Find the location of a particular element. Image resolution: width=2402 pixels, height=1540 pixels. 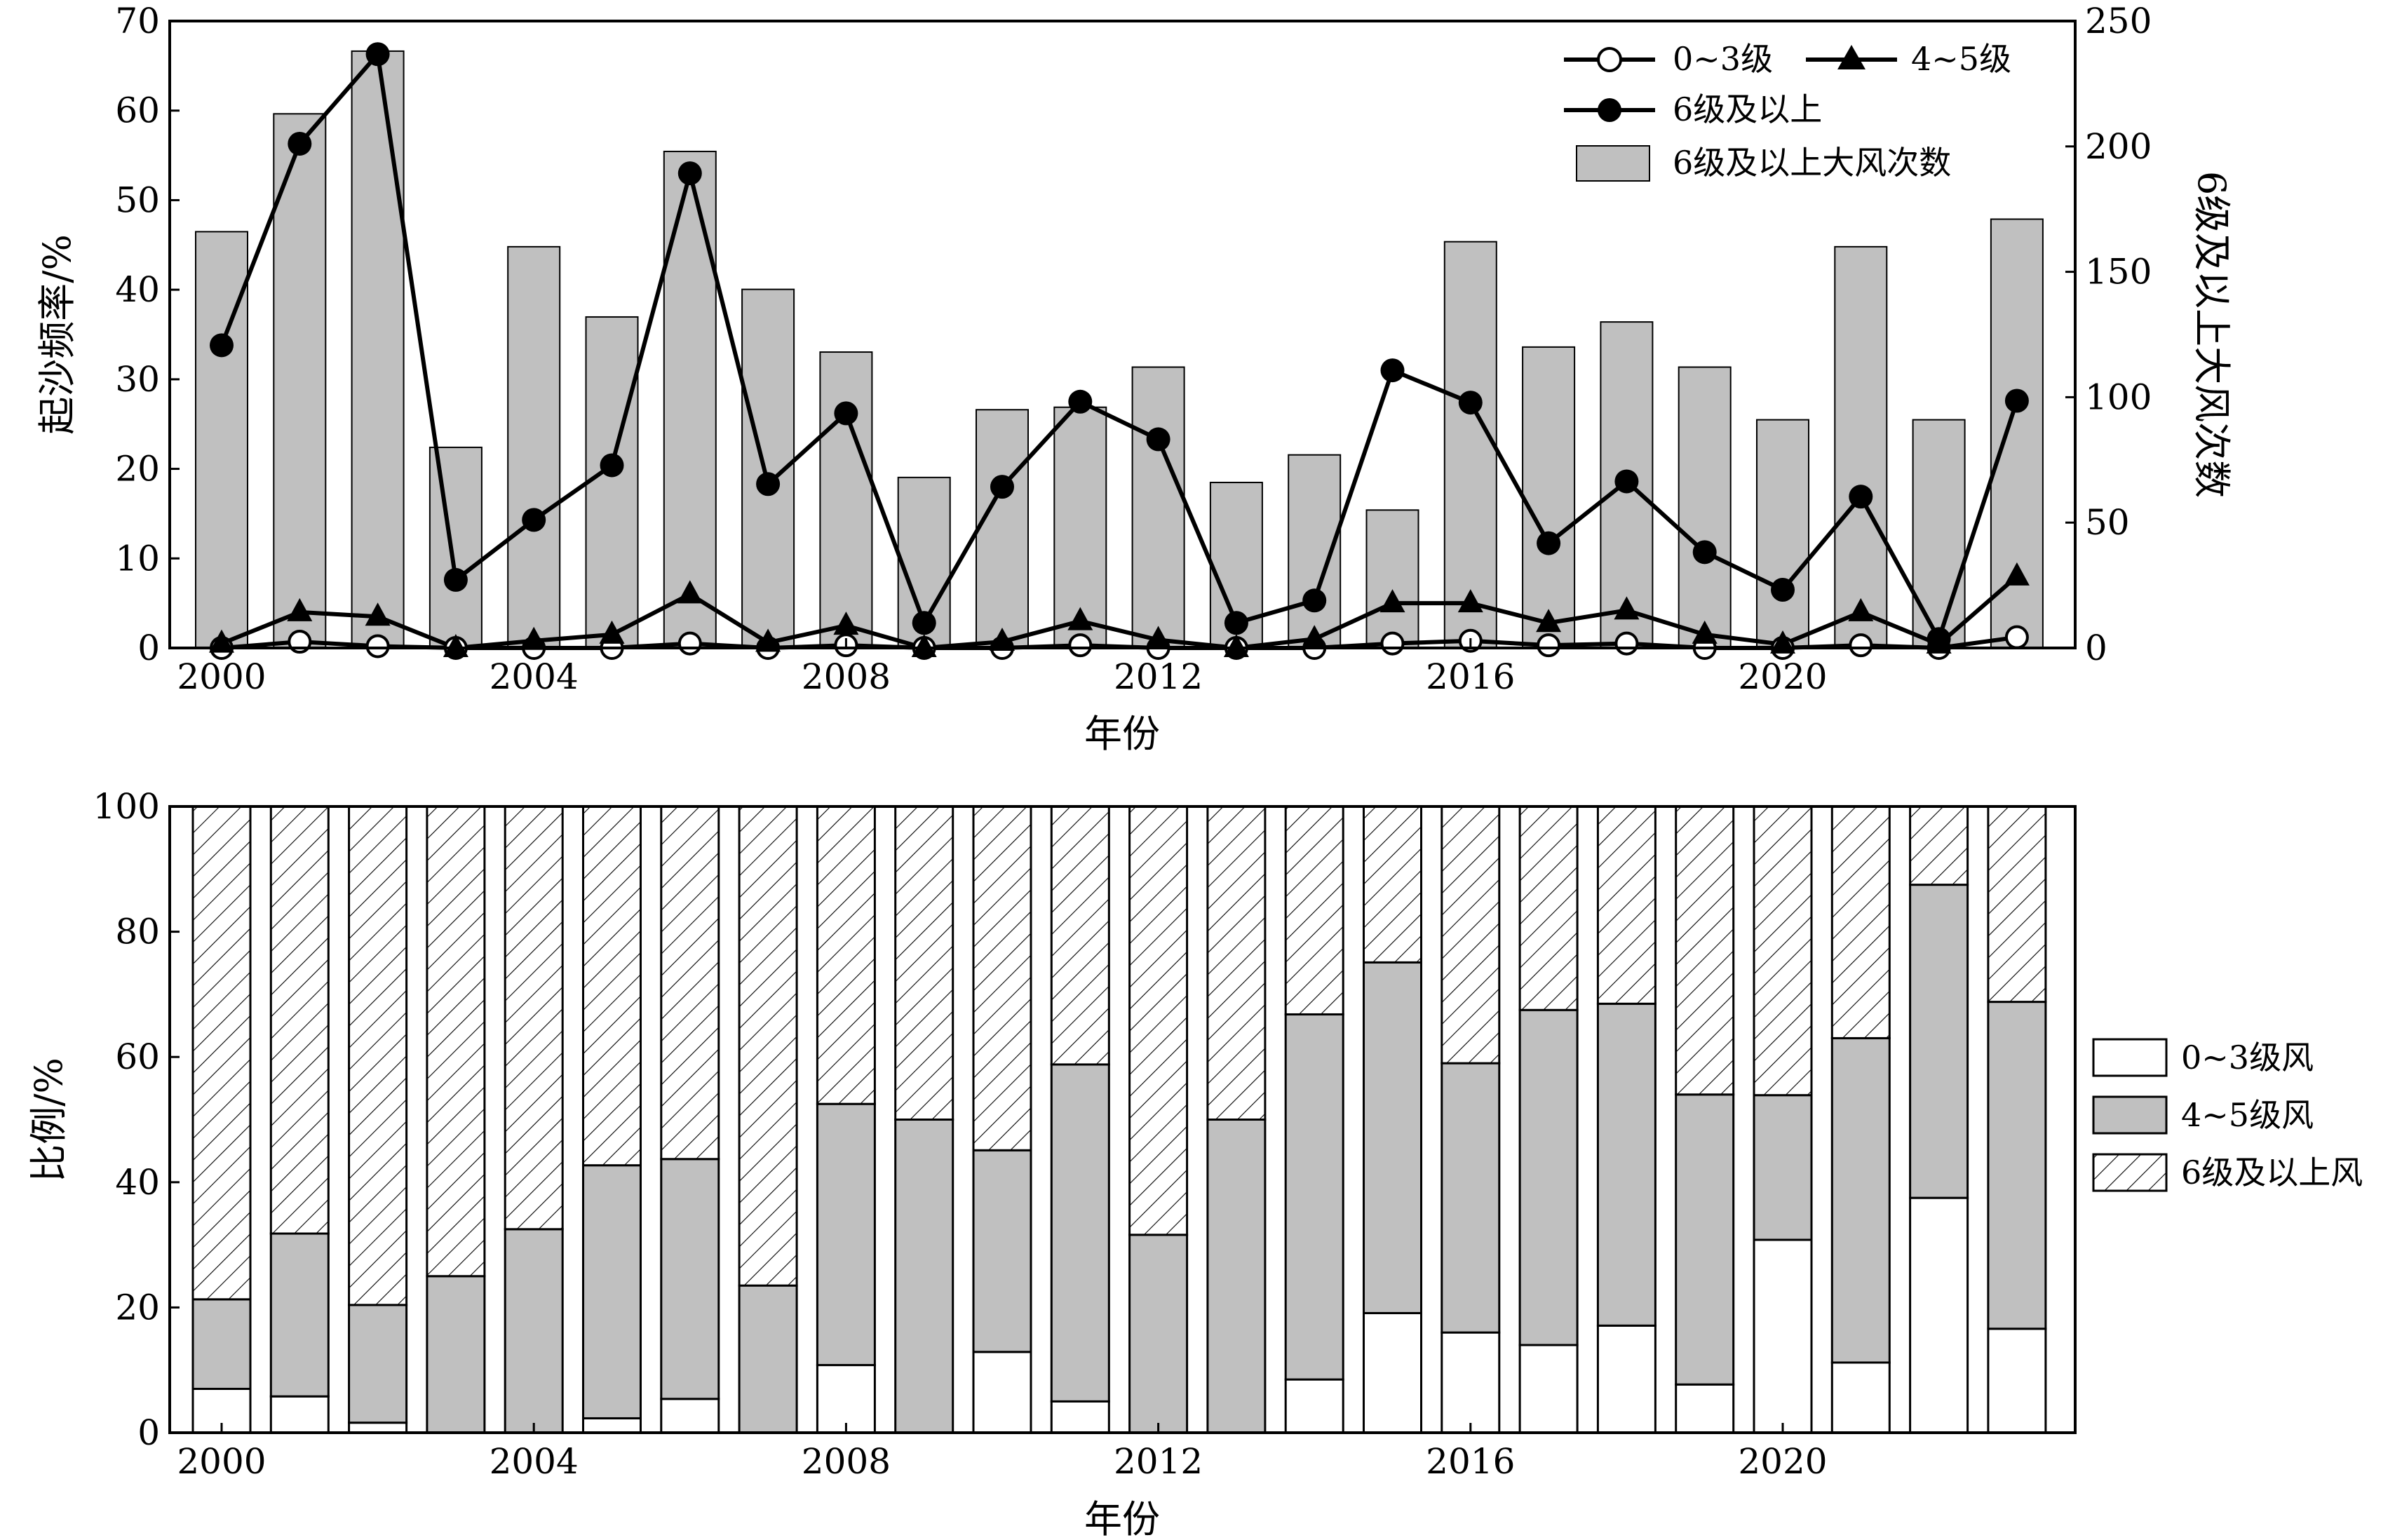

stacked-segment-0~3级风-2018 is located at coordinates (1627, 1379).